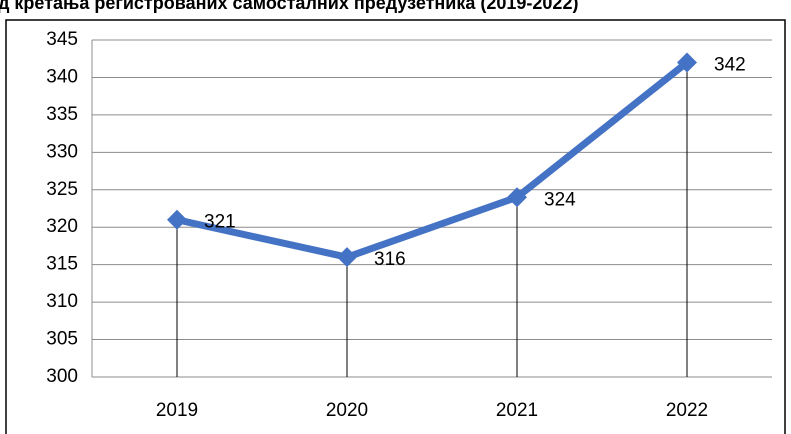 The image size is (791, 434). What do you see at coordinates (62, 264) in the screenshot?
I see `y-tick-label: 315` at bounding box center [62, 264].